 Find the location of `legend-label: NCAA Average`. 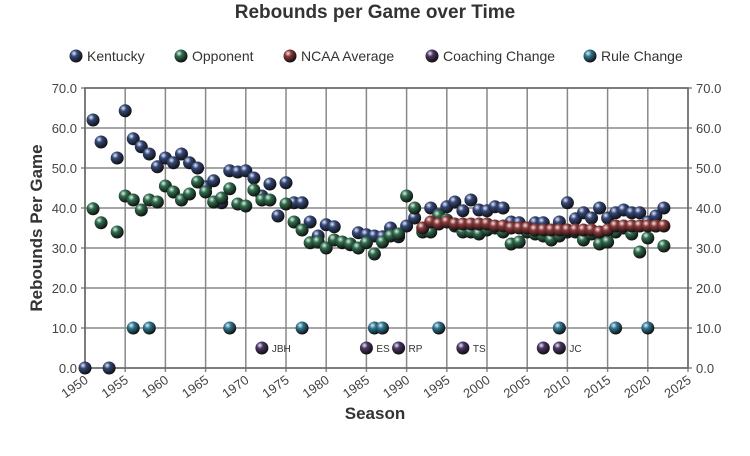

legend-label: NCAA Average is located at coordinates (347, 56).